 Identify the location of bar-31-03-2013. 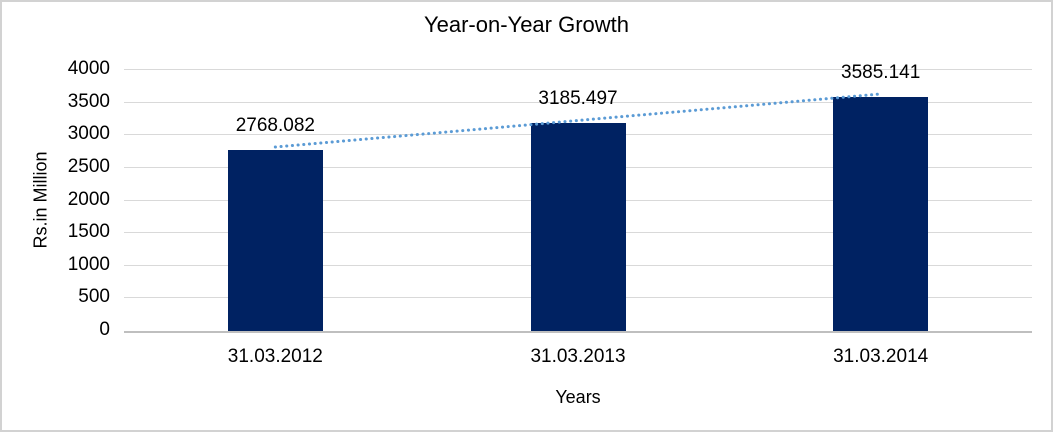
(578, 227).